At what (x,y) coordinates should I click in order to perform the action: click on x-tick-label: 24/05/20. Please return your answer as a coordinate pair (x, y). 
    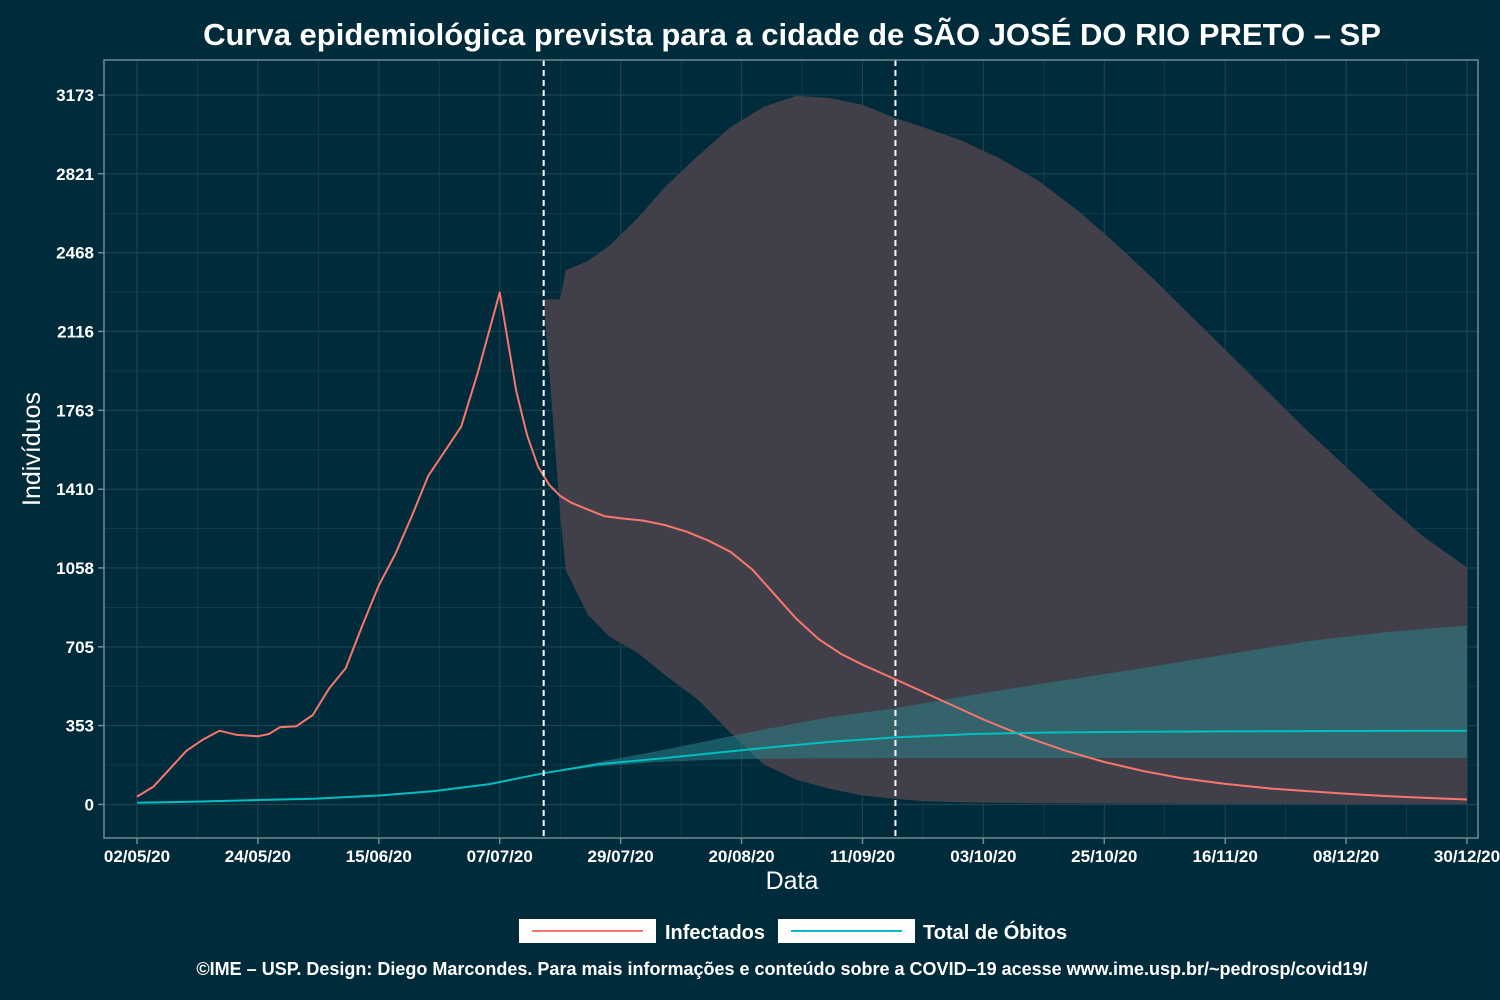
    Looking at the image, I should click on (258, 856).